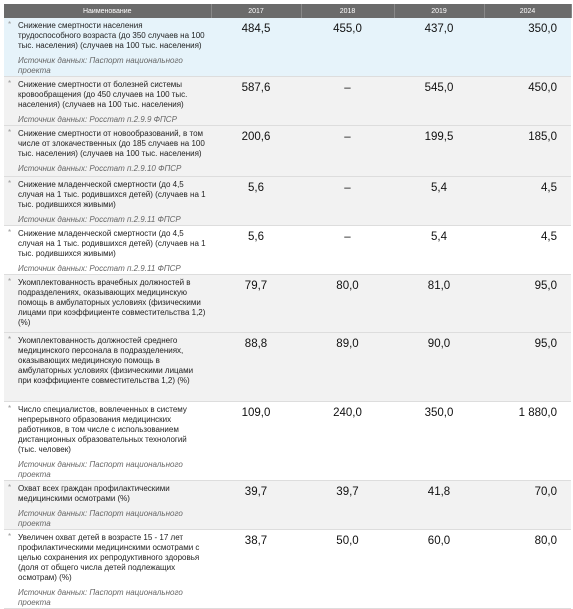  Describe the element at coordinates (439, 303) in the screenshot. I see `value-cell: 81,0` at that location.